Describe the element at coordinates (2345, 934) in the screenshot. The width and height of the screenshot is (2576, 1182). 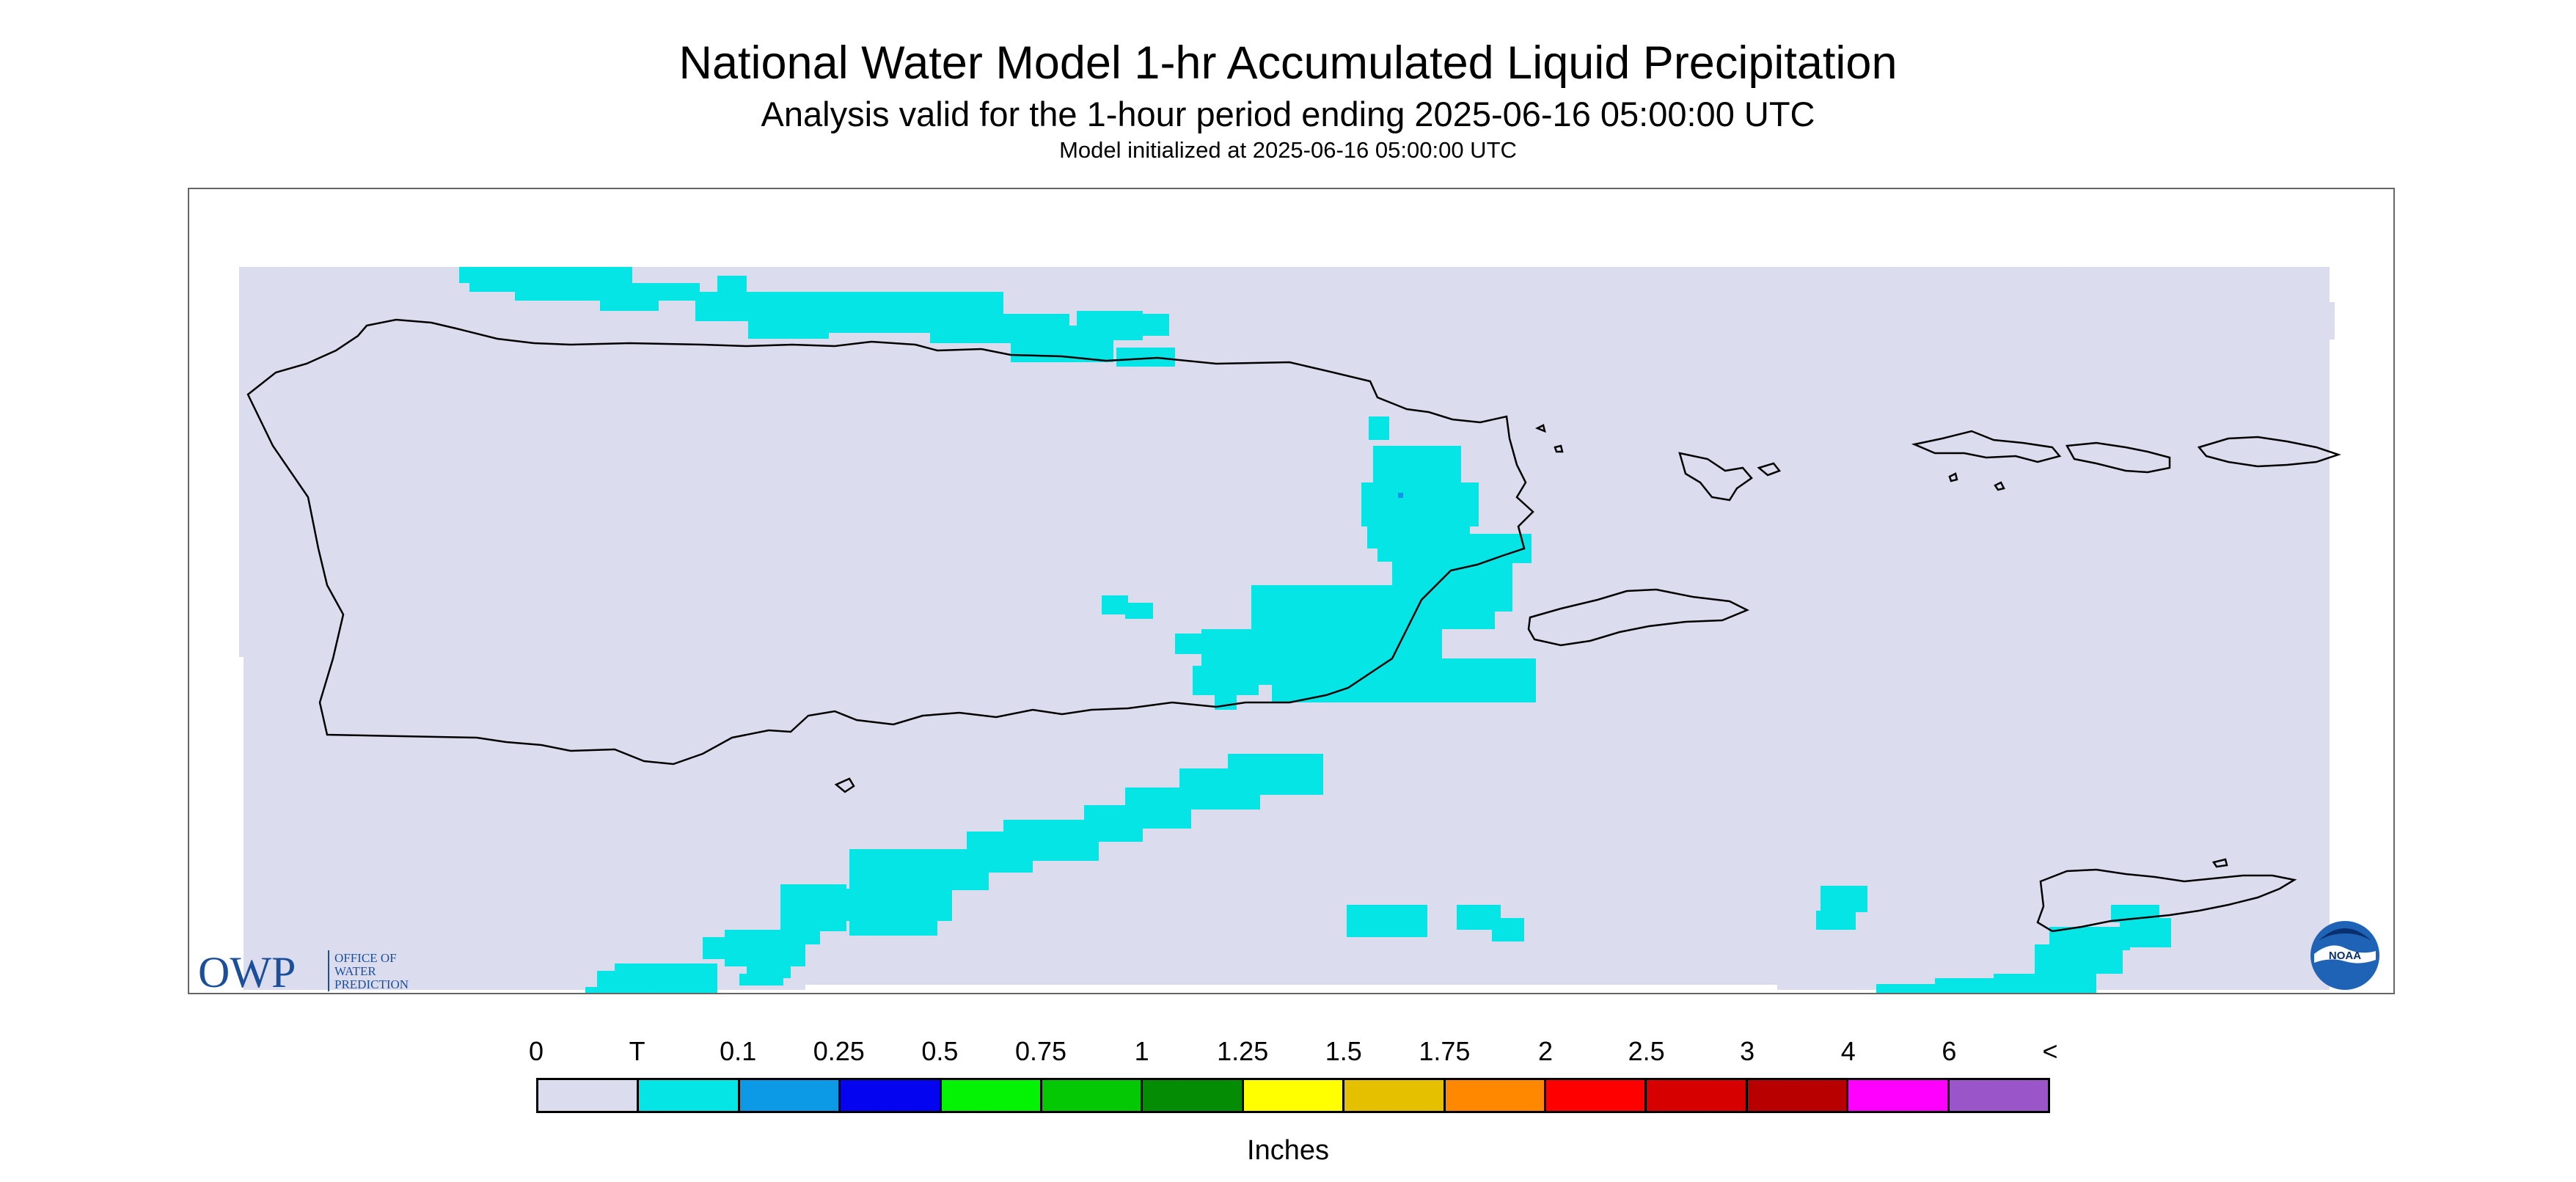
I see `noaa-logo-top` at that location.